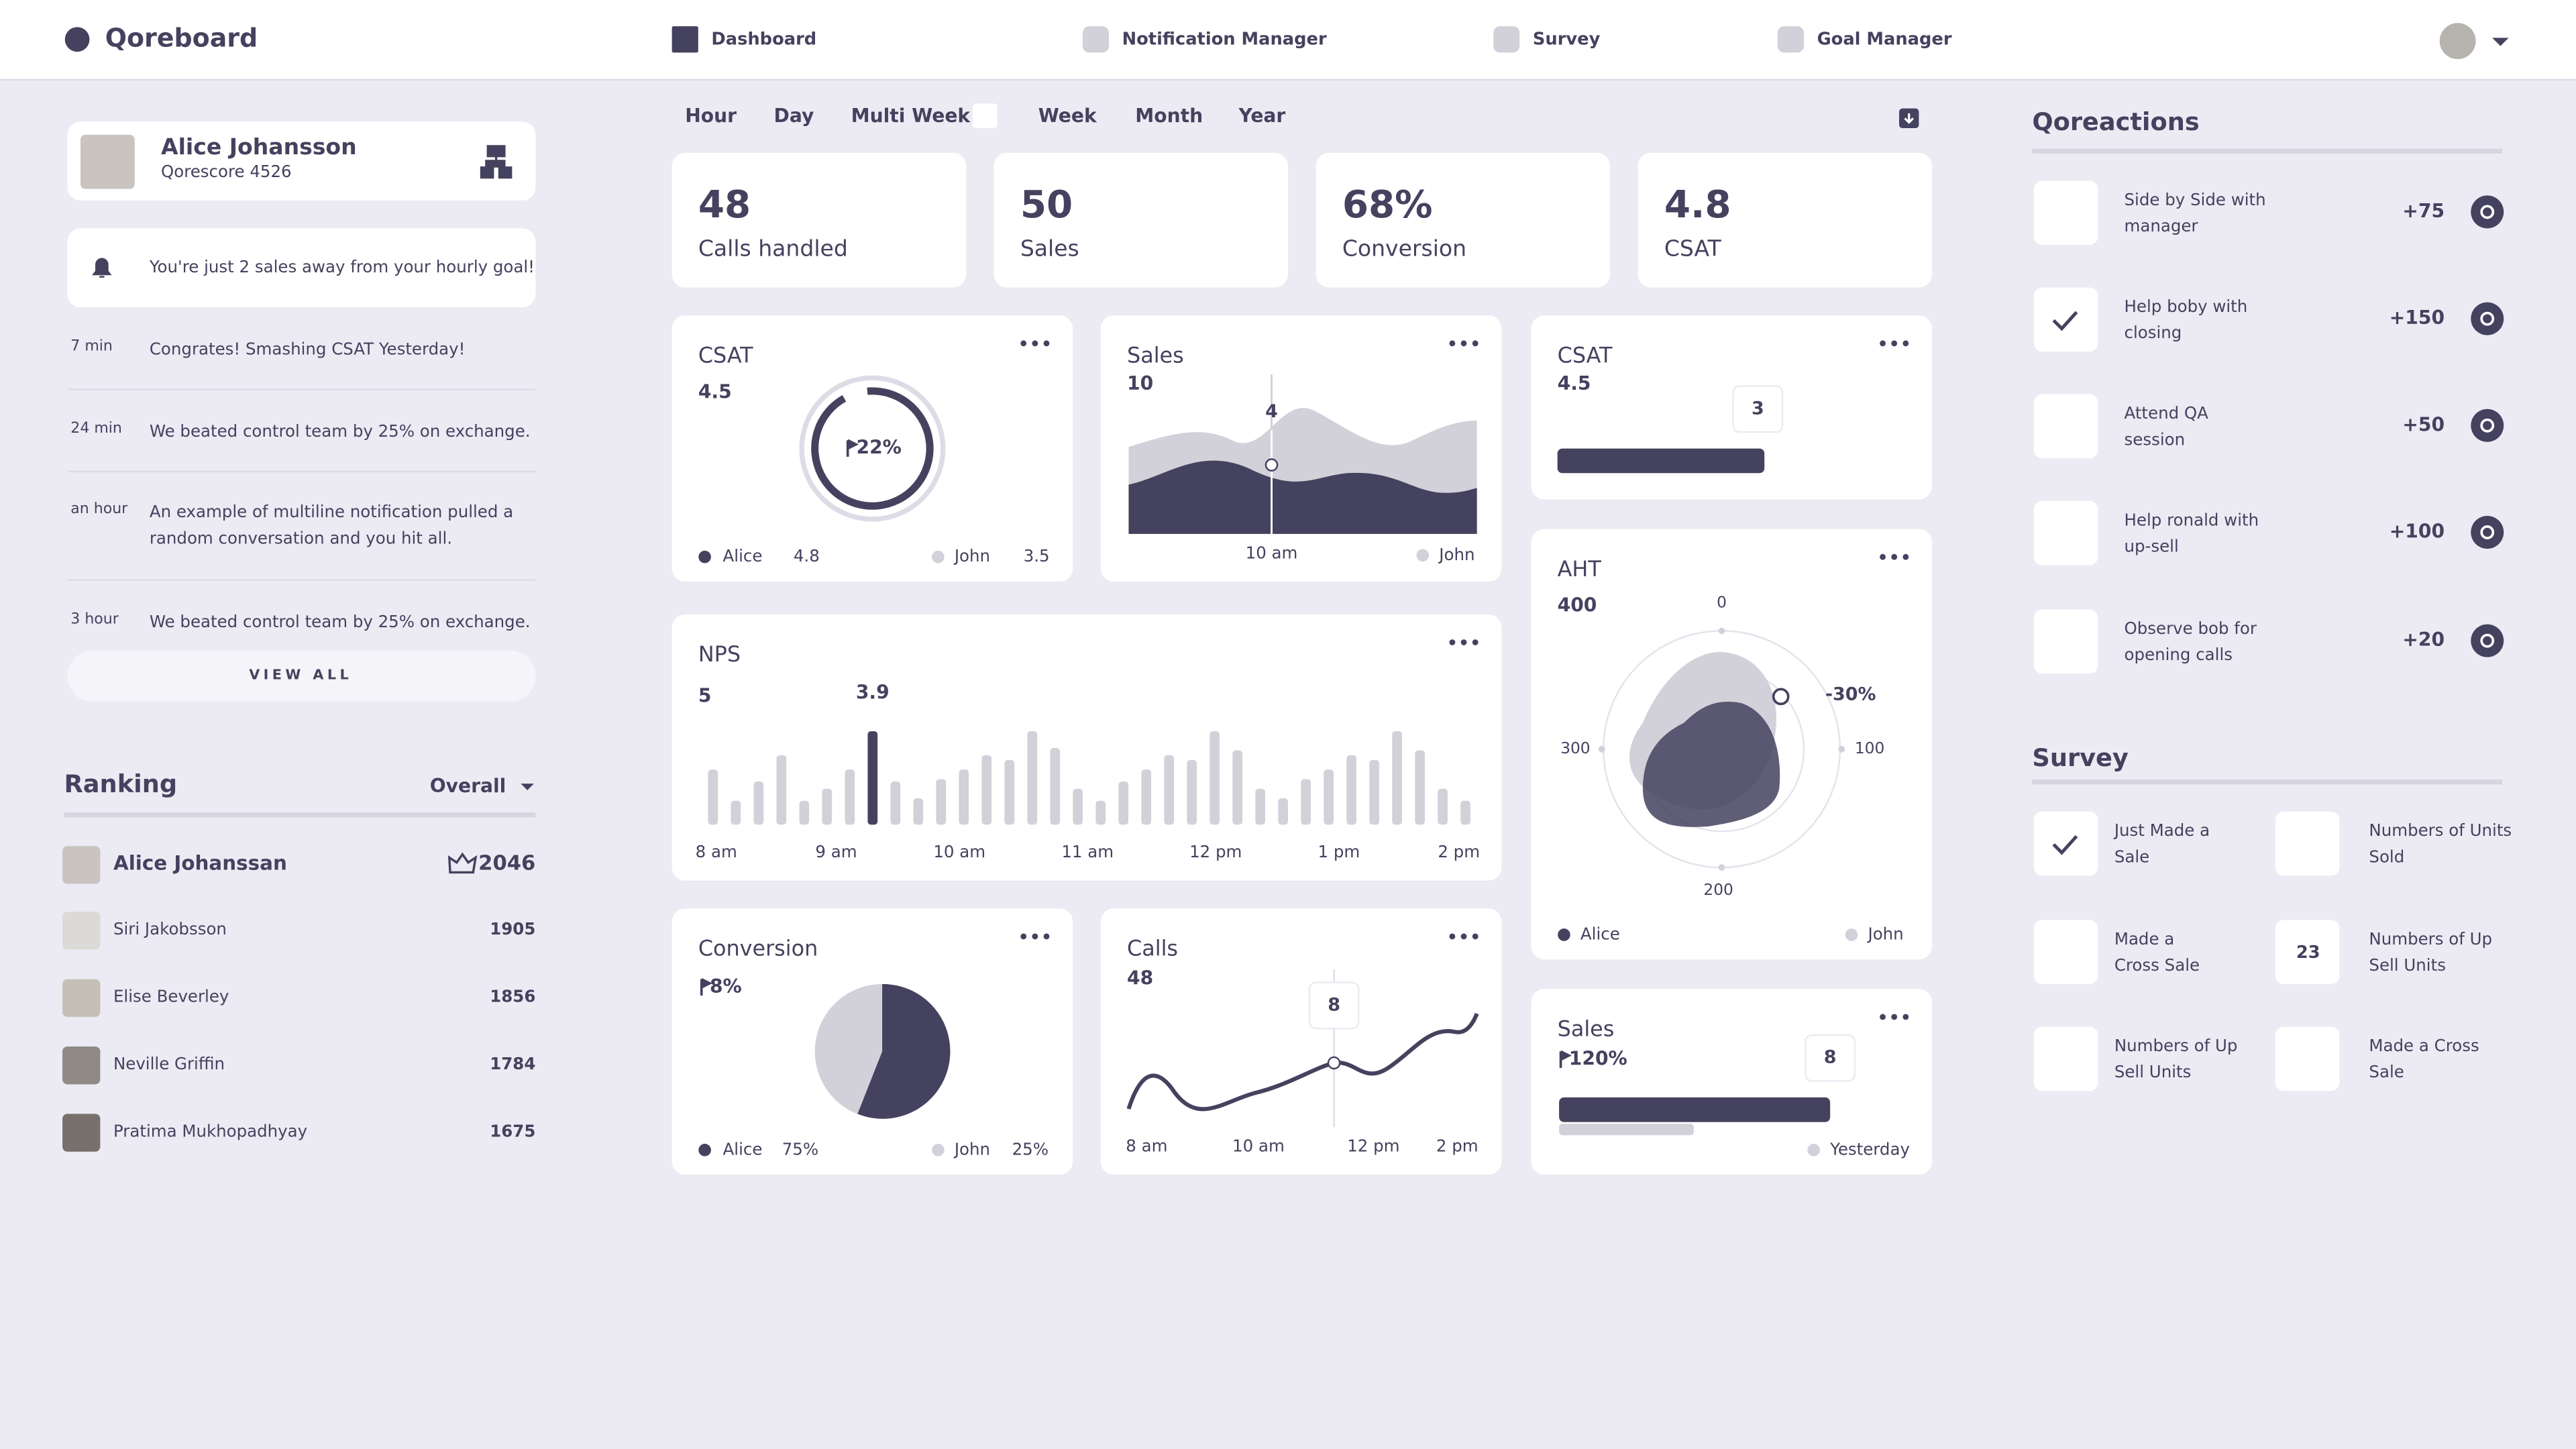  Describe the element at coordinates (1790, 39) in the screenshot. I see `nav-icon` at that location.